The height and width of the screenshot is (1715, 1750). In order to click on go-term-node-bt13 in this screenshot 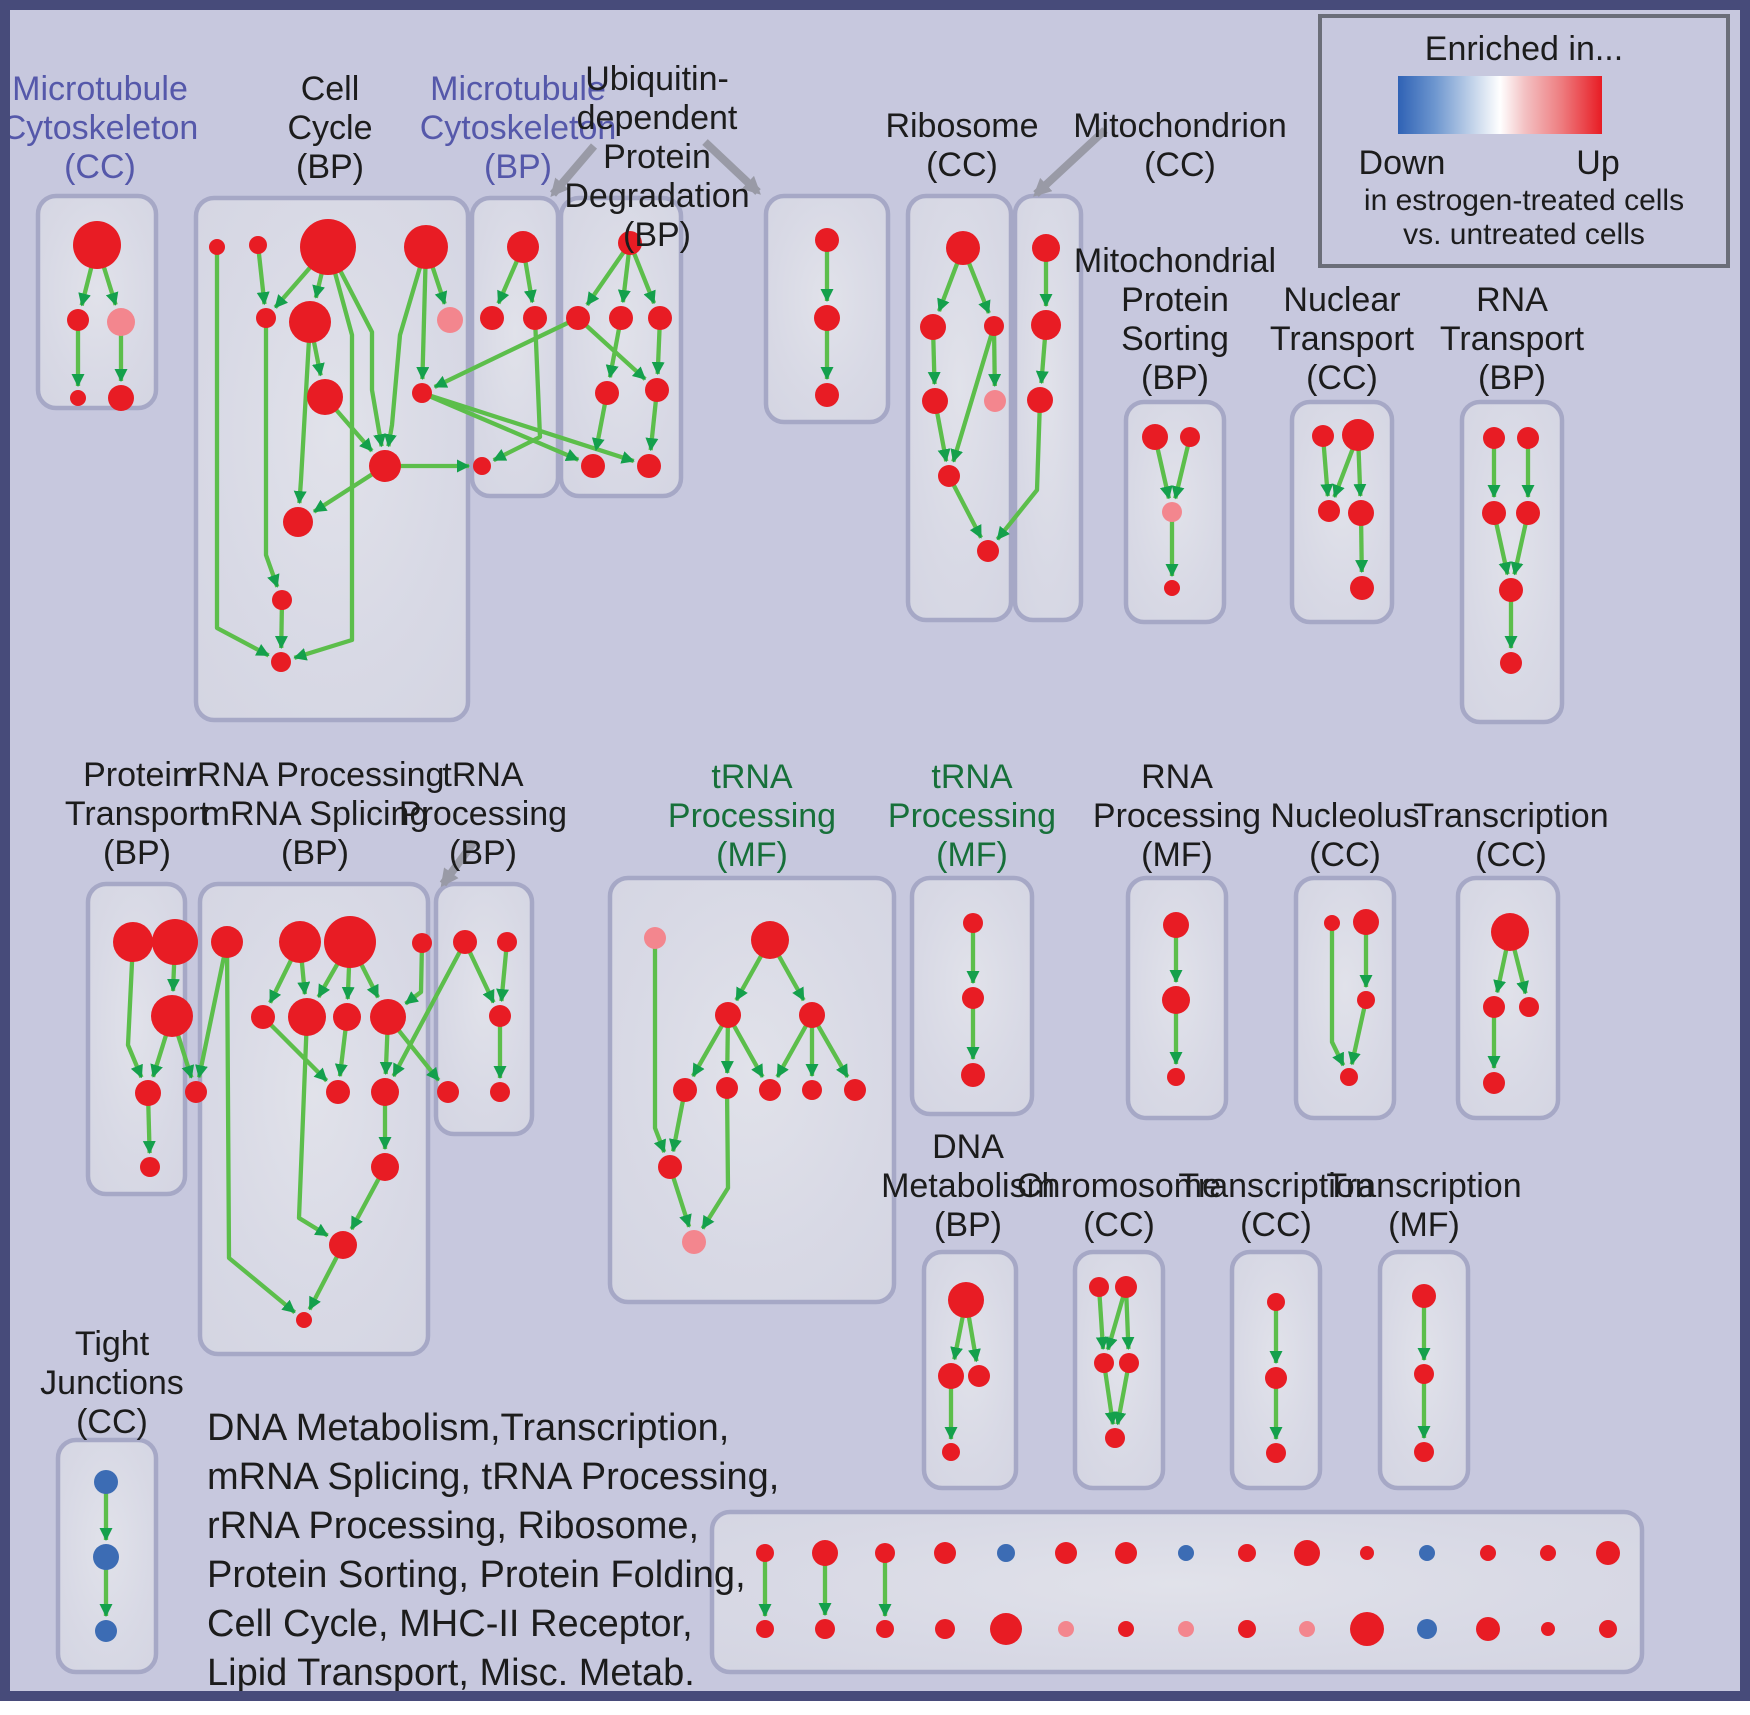, I will do `click(1488, 1553)`.